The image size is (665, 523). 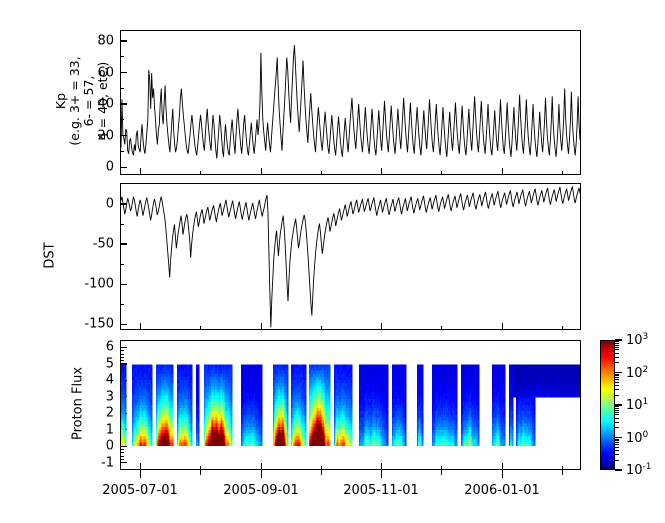 I want to click on ytick-label: 5, so click(x=109, y=364).